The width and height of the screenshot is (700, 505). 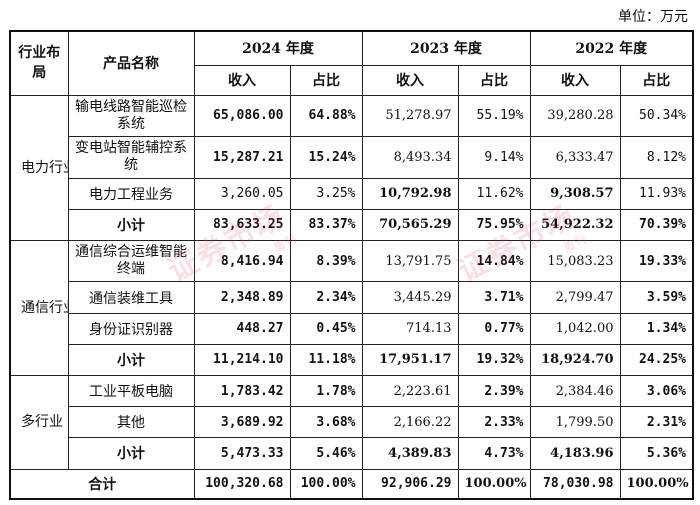 What do you see at coordinates (656, 224) in the screenshot?
I see `share-2022: 70.39%` at bounding box center [656, 224].